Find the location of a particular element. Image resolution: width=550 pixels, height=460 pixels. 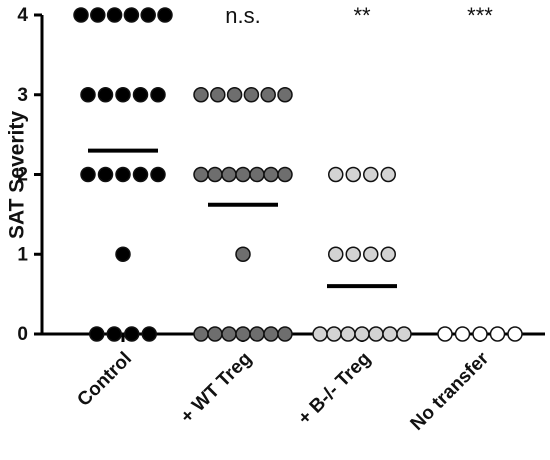

y-tick-label: 1 is located at coordinates (22, 254).